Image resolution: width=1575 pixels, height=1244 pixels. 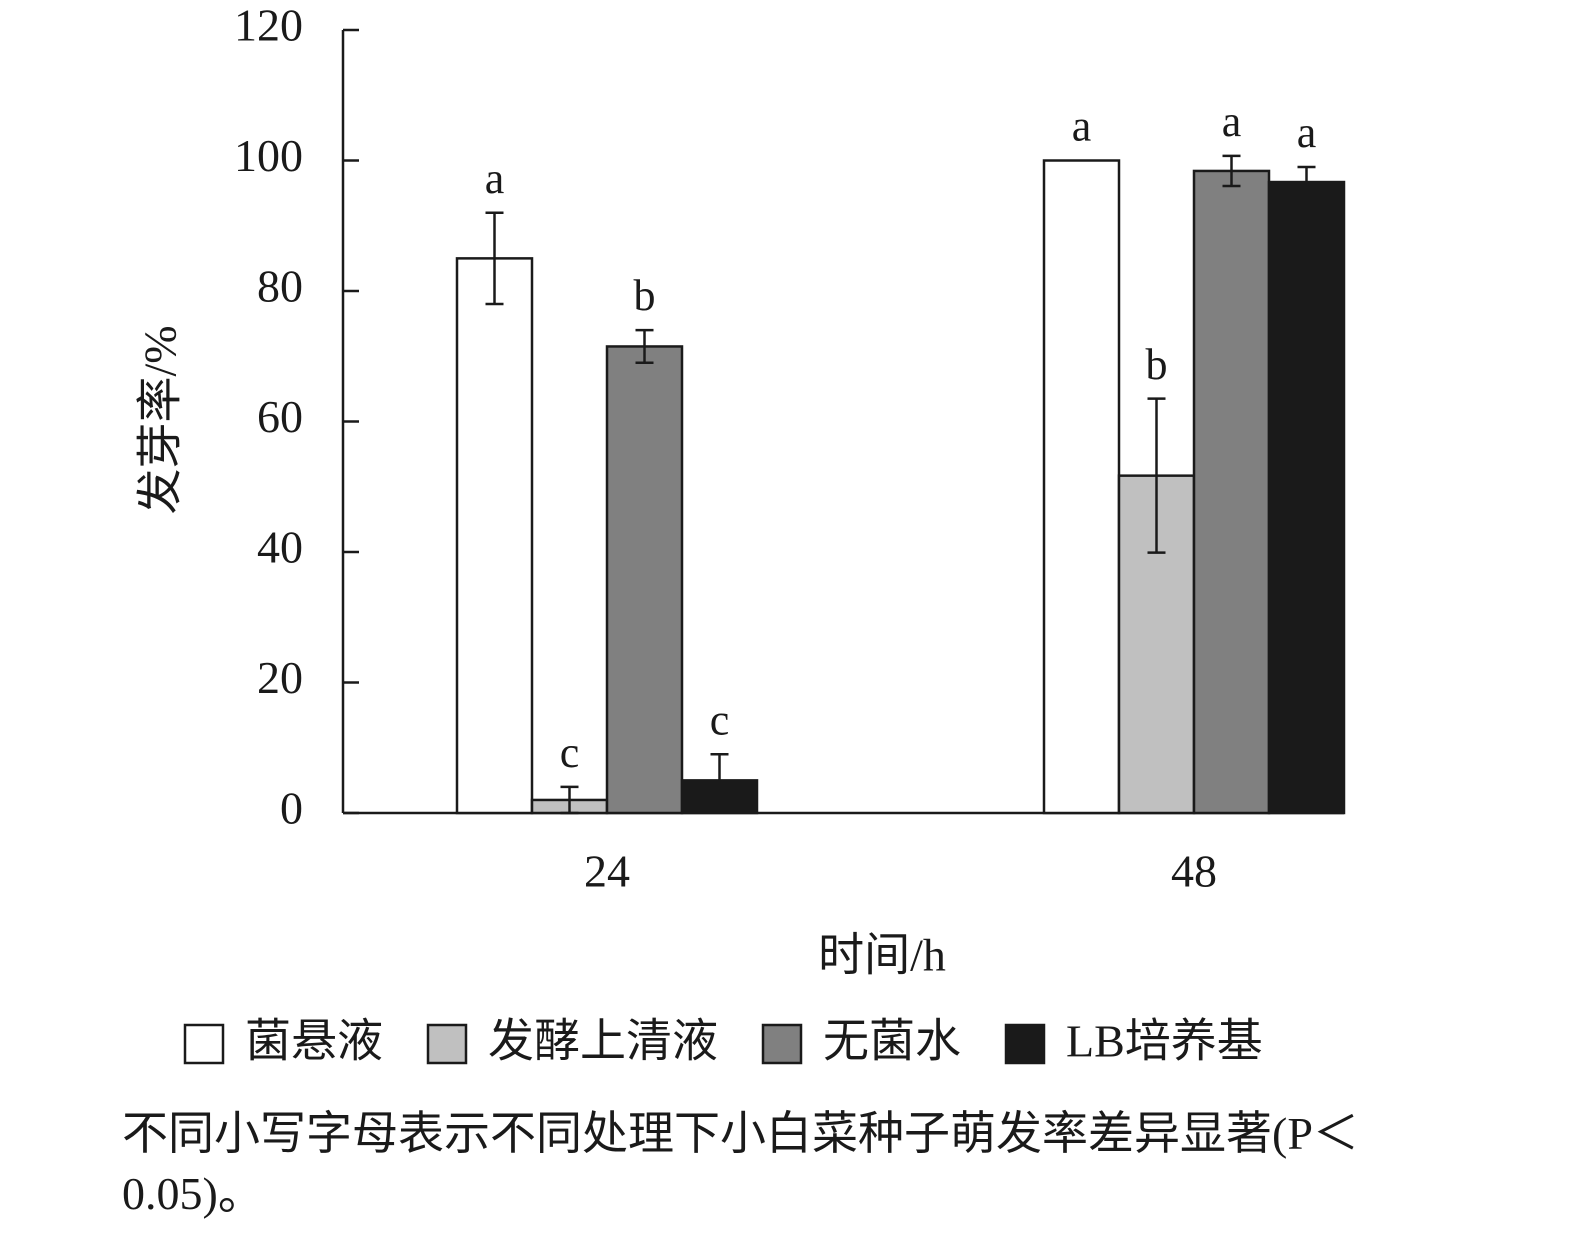 I want to click on y-tick-label: 0, so click(x=291, y=808).